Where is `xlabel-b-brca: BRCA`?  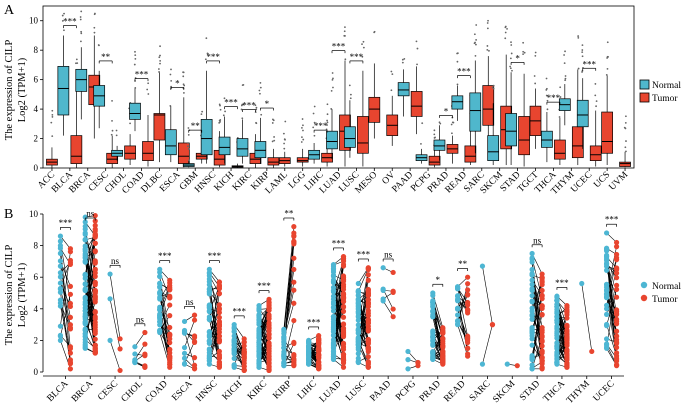
xlabel-b-brca: BRCA is located at coordinates (82, 391).